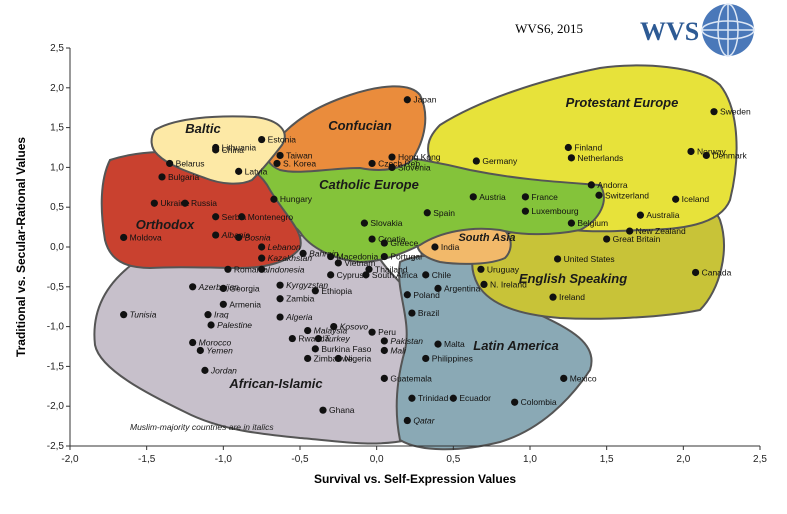 This screenshot has width=787, height=514. I want to click on country-label: Jordan, so click(223, 370).